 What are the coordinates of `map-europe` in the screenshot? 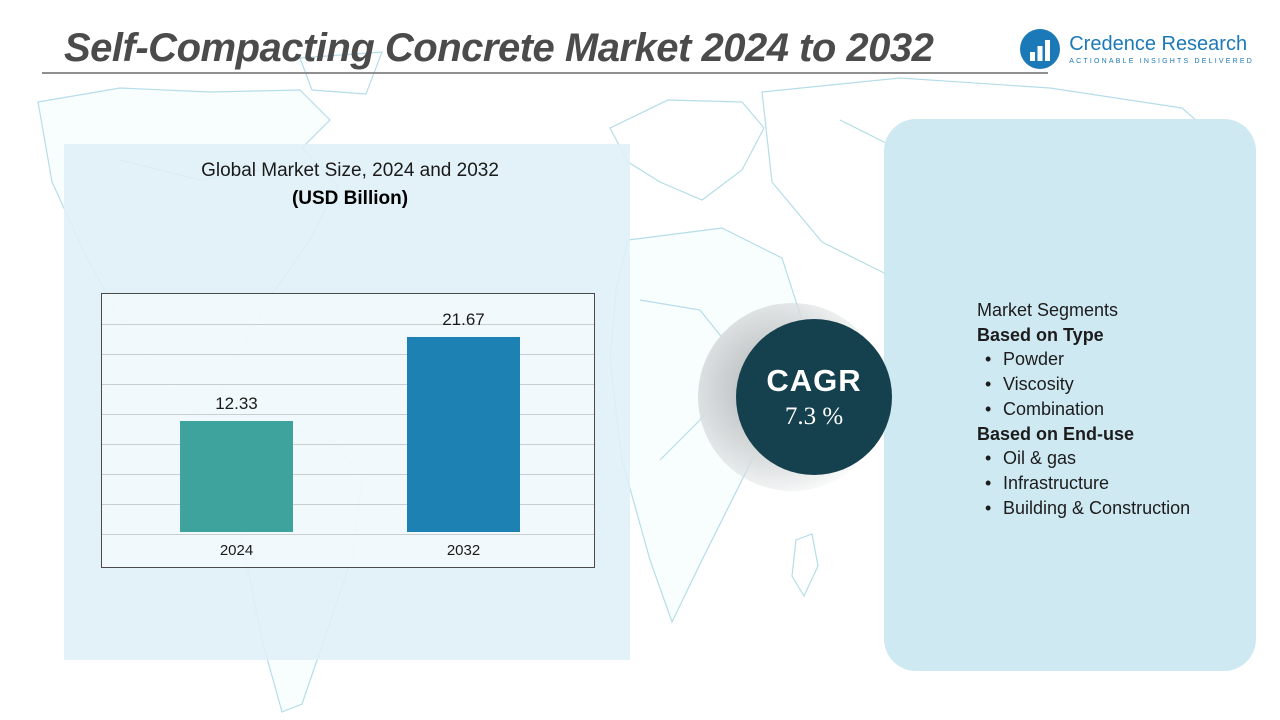 It's located at (687, 150).